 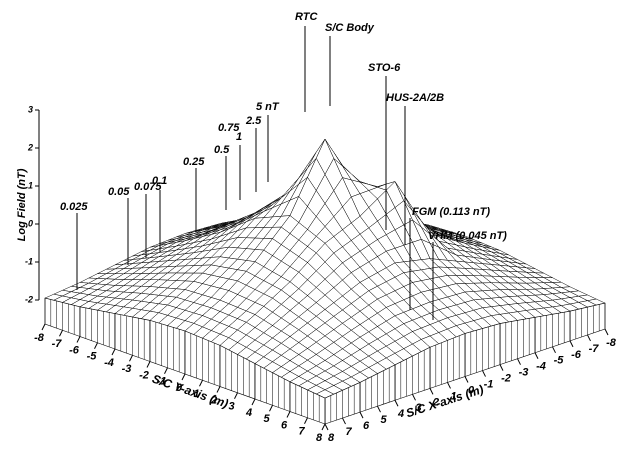 I want to click on annotation: STO-6, so click(x=384, y=68).